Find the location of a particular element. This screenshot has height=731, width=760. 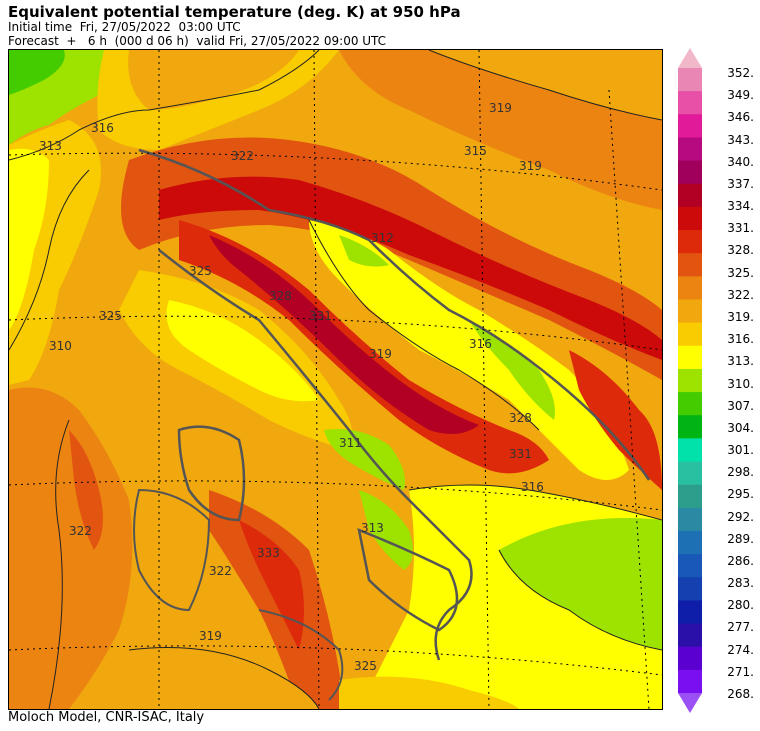

initial-time: Initial time Fri, 27/05/2022 03:00 UTC is located at coordinates (124, 27).